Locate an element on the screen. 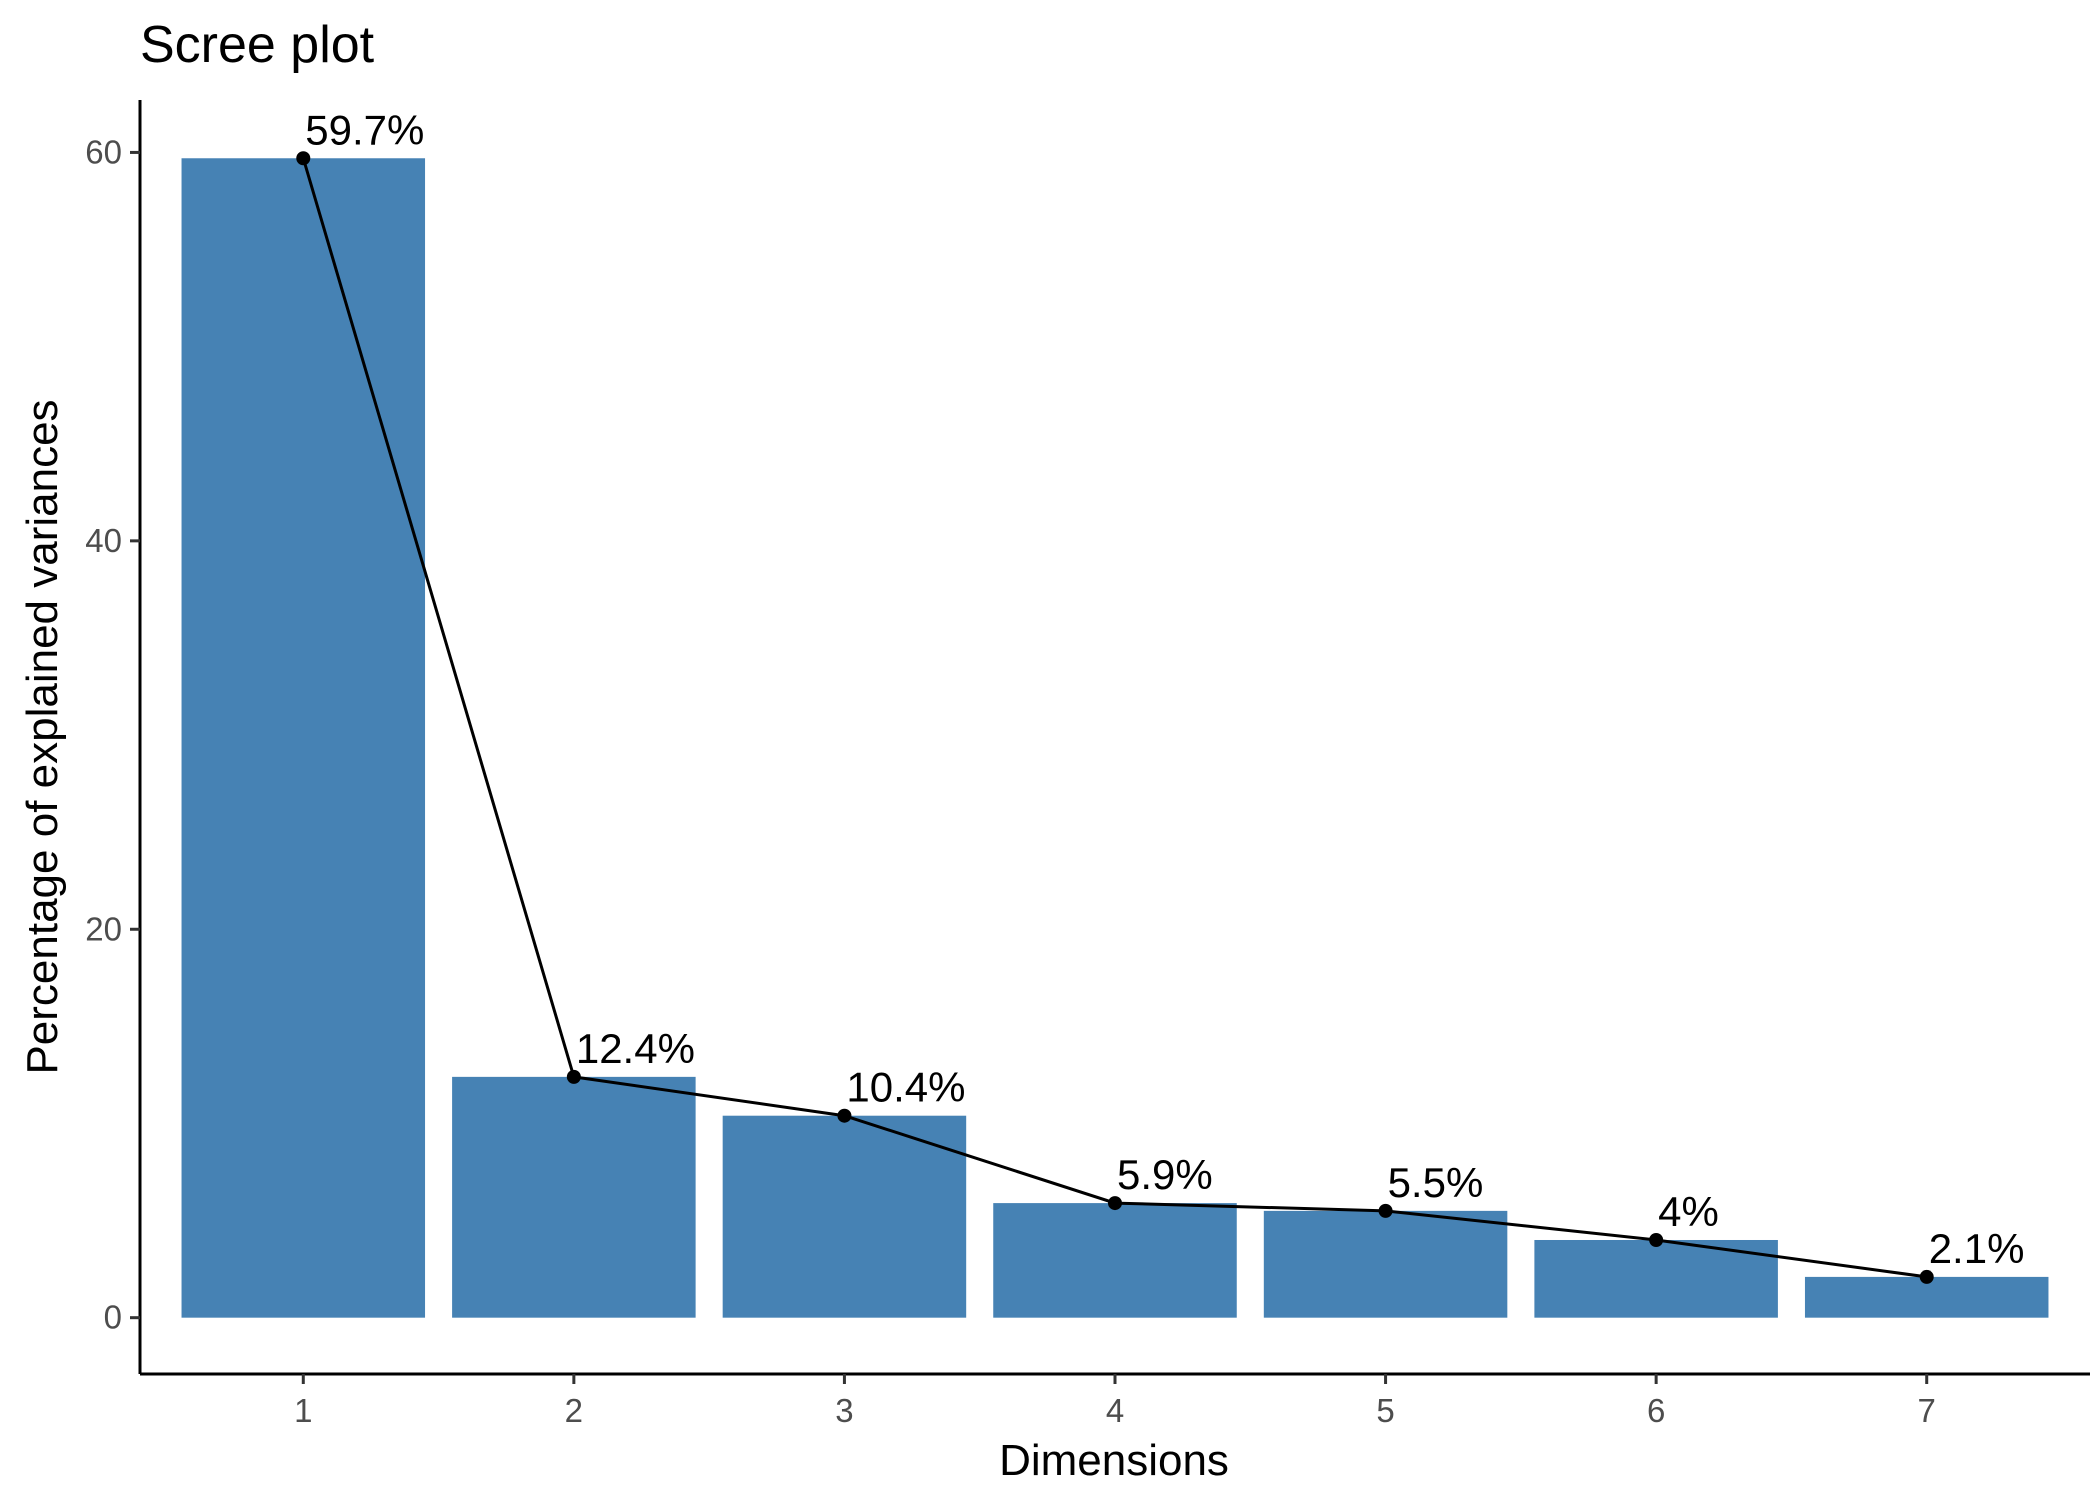 The image size is (2100, 1499). y-tick-label-40: 40 is located at coordinates (103, 540).